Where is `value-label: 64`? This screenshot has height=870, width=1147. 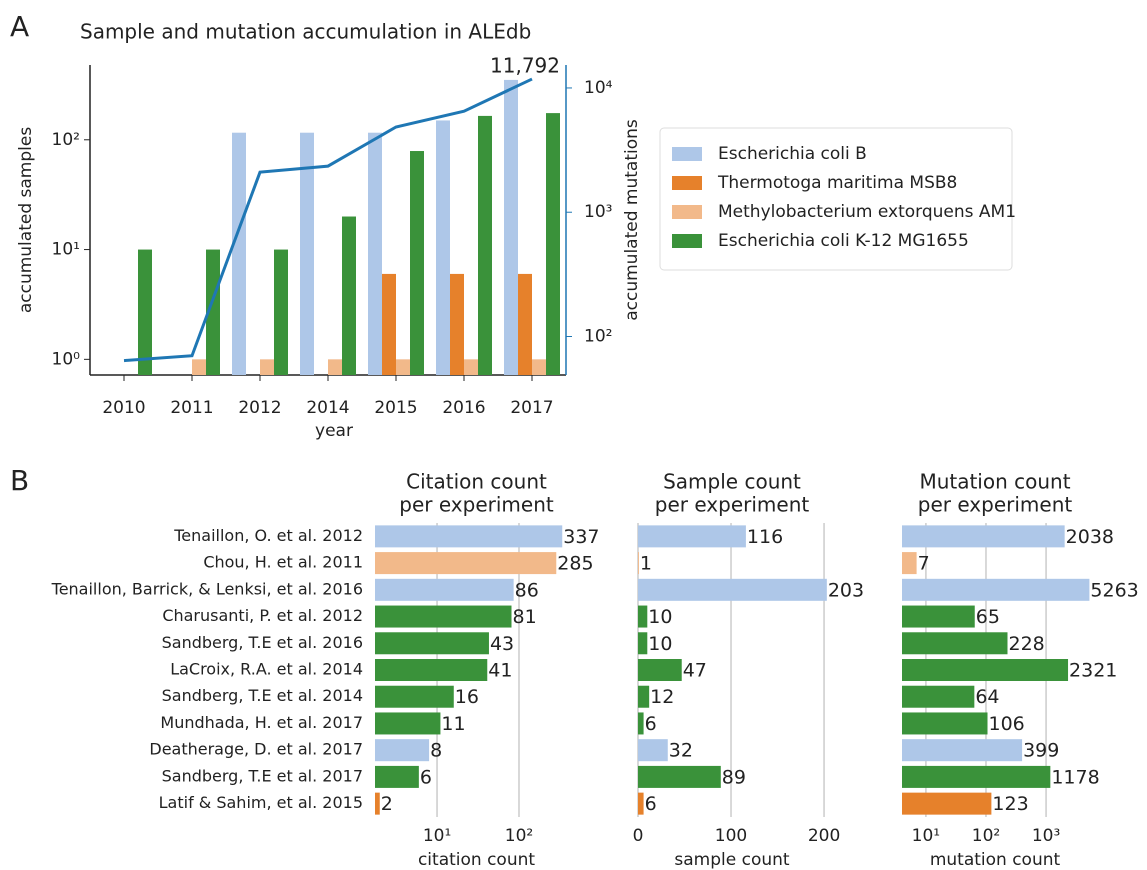
value-label: 64 is located at coordinates (987, 697).